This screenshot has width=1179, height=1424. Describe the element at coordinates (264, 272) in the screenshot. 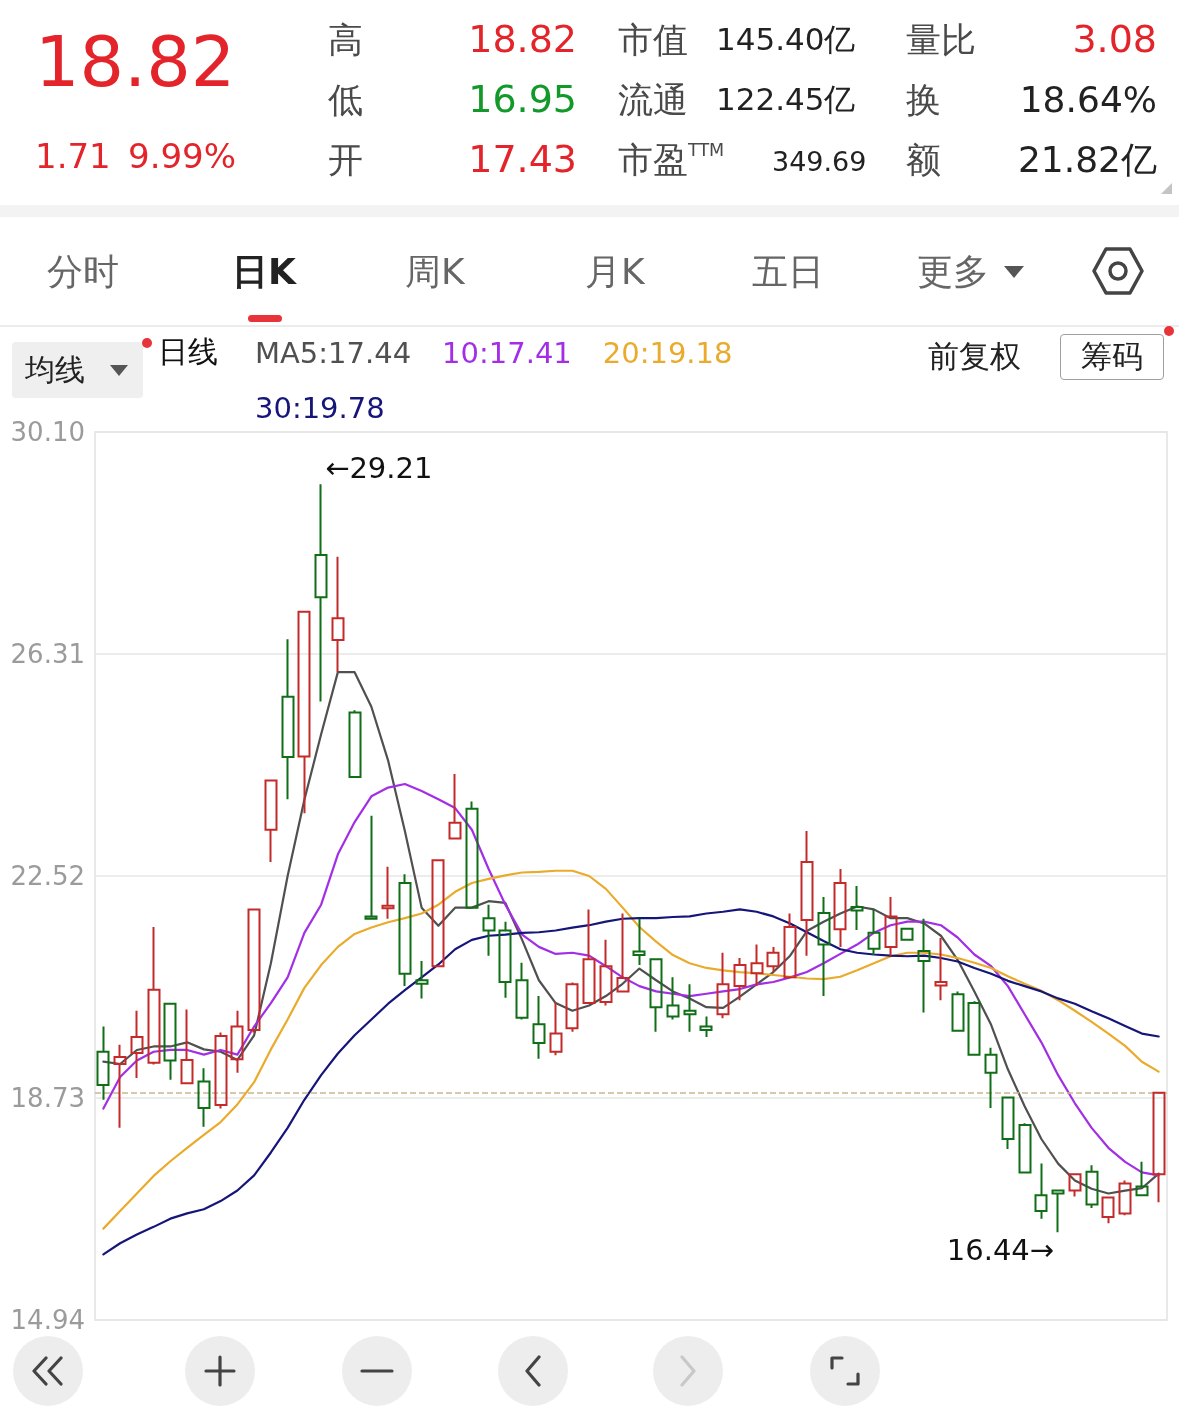

I see `text: 日K` at that location.